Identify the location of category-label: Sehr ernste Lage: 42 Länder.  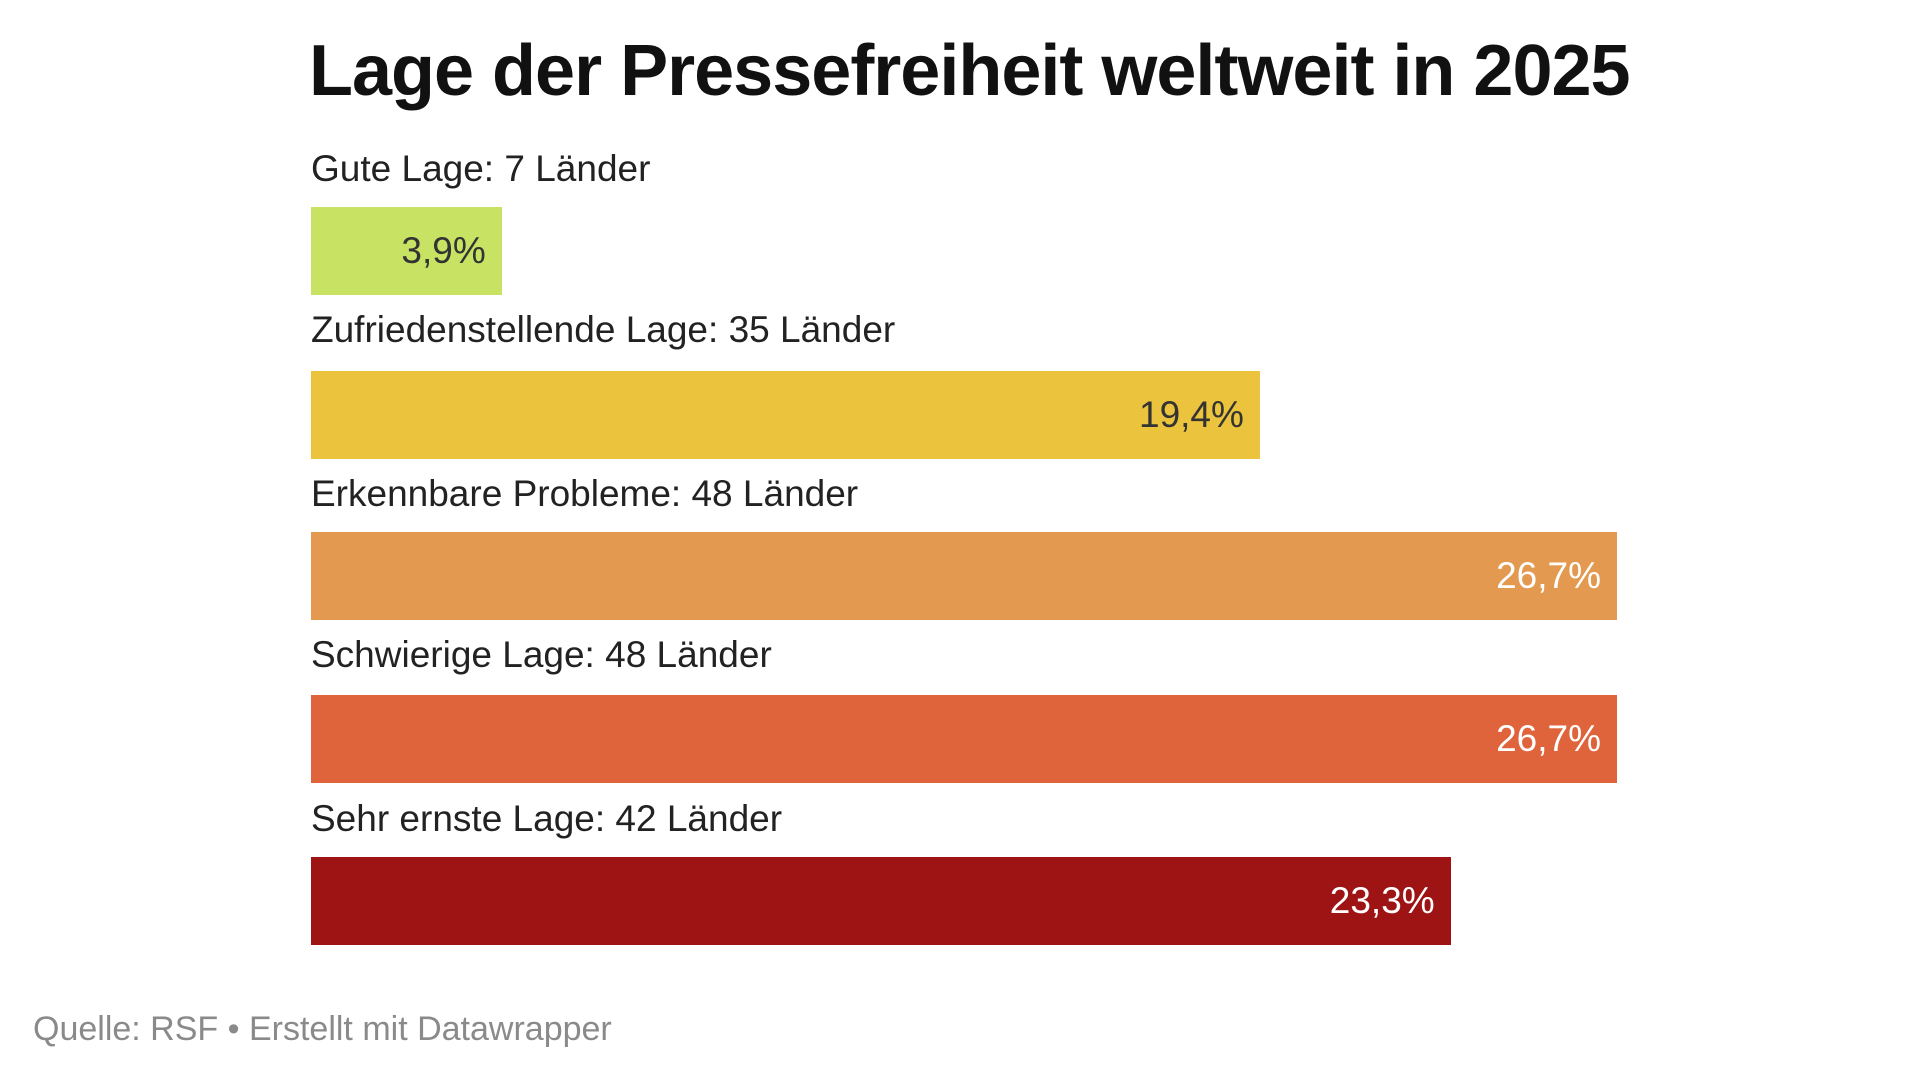
(547, 818).